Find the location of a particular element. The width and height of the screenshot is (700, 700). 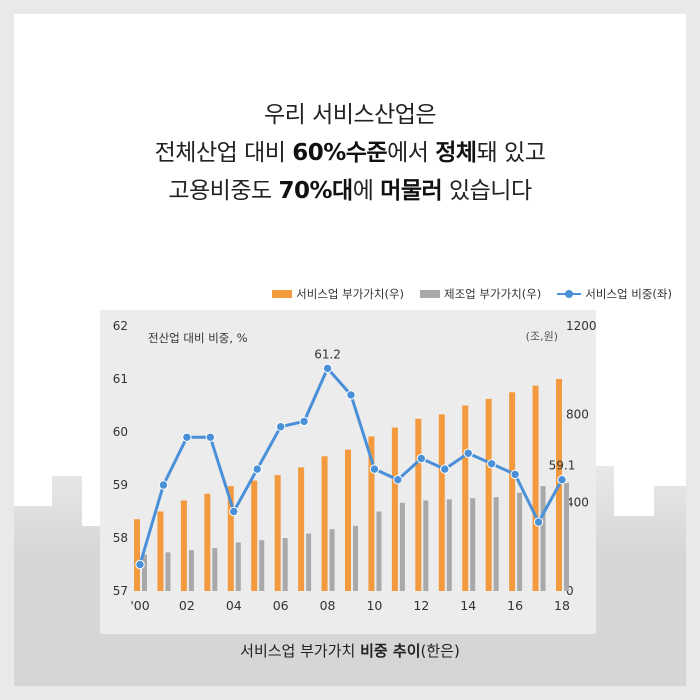

x-tick-2018: 18 is located at coordinates (562, 605).